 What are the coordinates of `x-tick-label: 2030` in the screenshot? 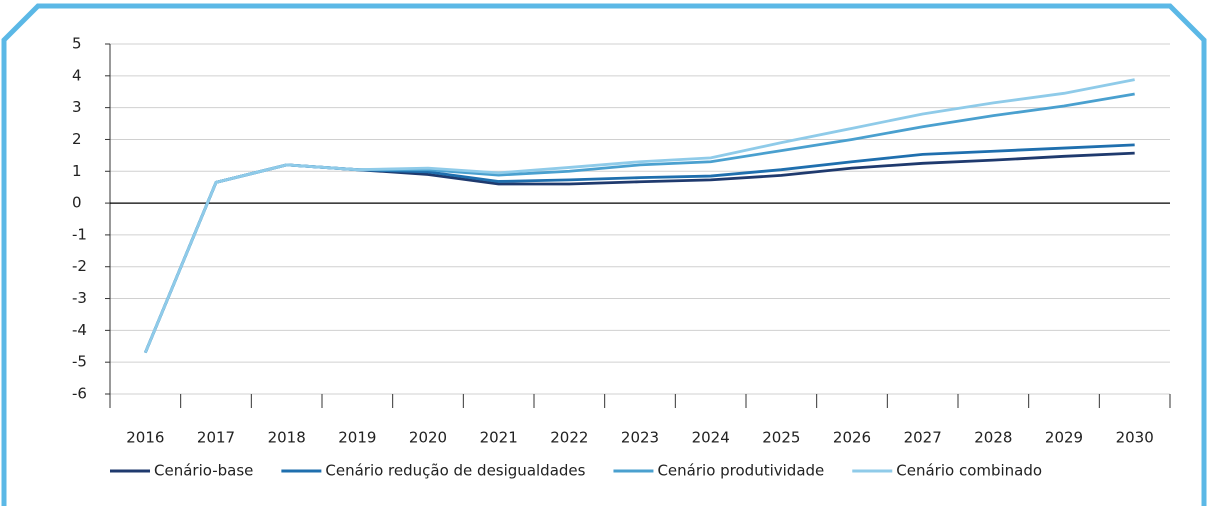 It's located at (1135, 438).